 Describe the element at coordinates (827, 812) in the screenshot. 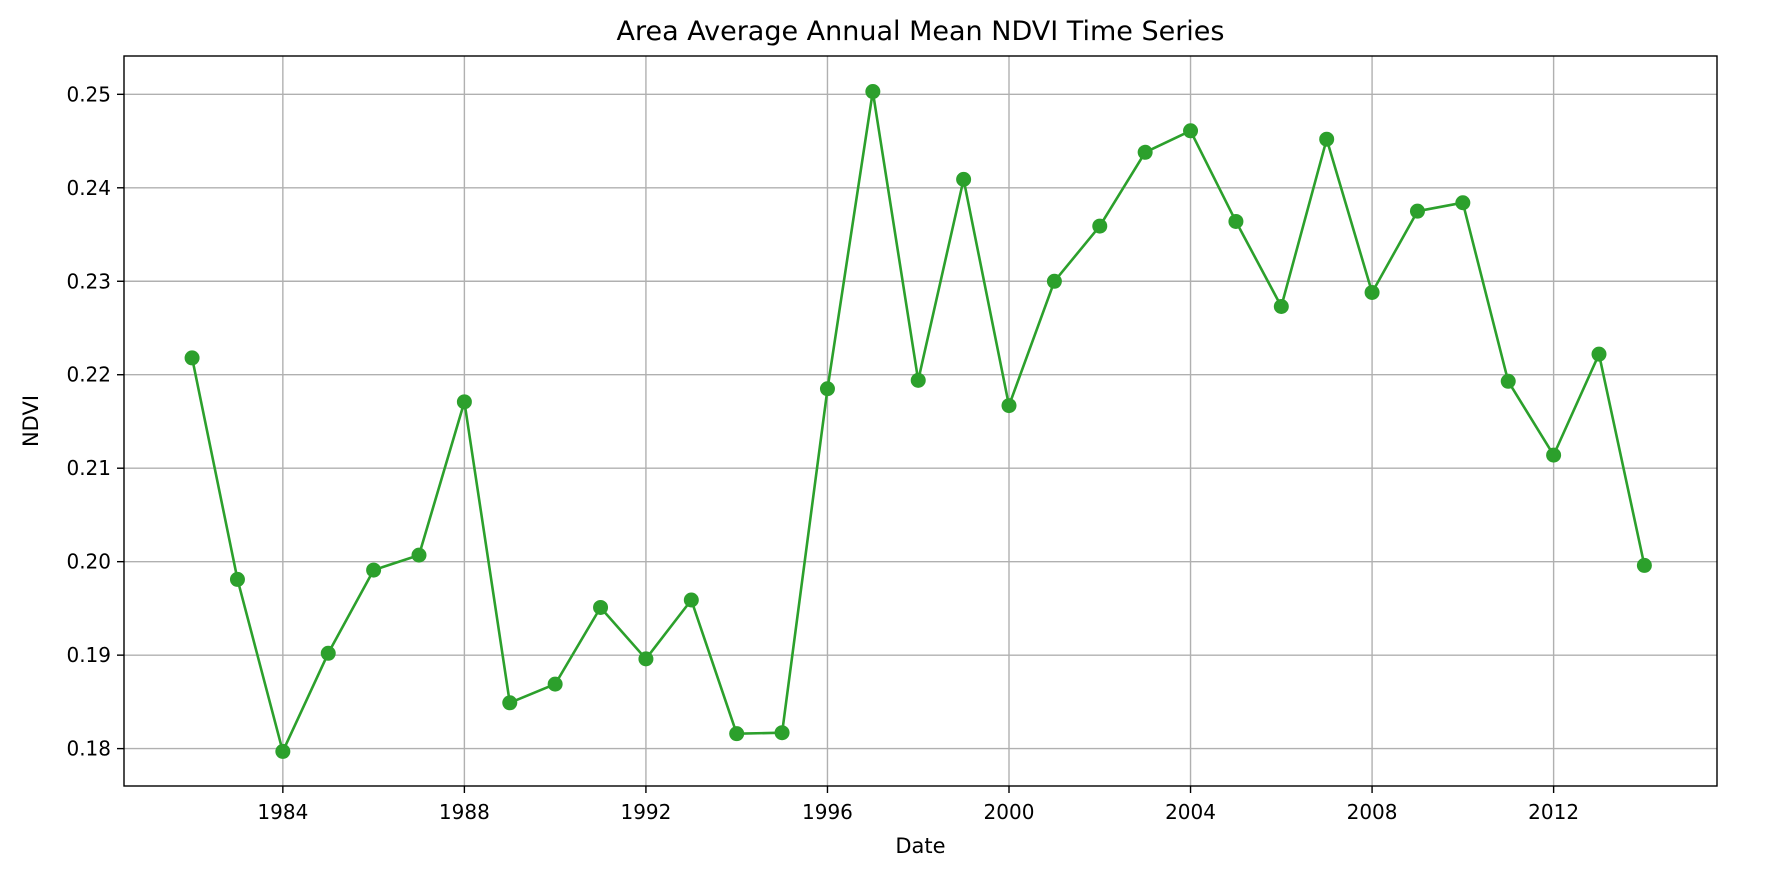

I see `x-tick-label: 1996` at that location.